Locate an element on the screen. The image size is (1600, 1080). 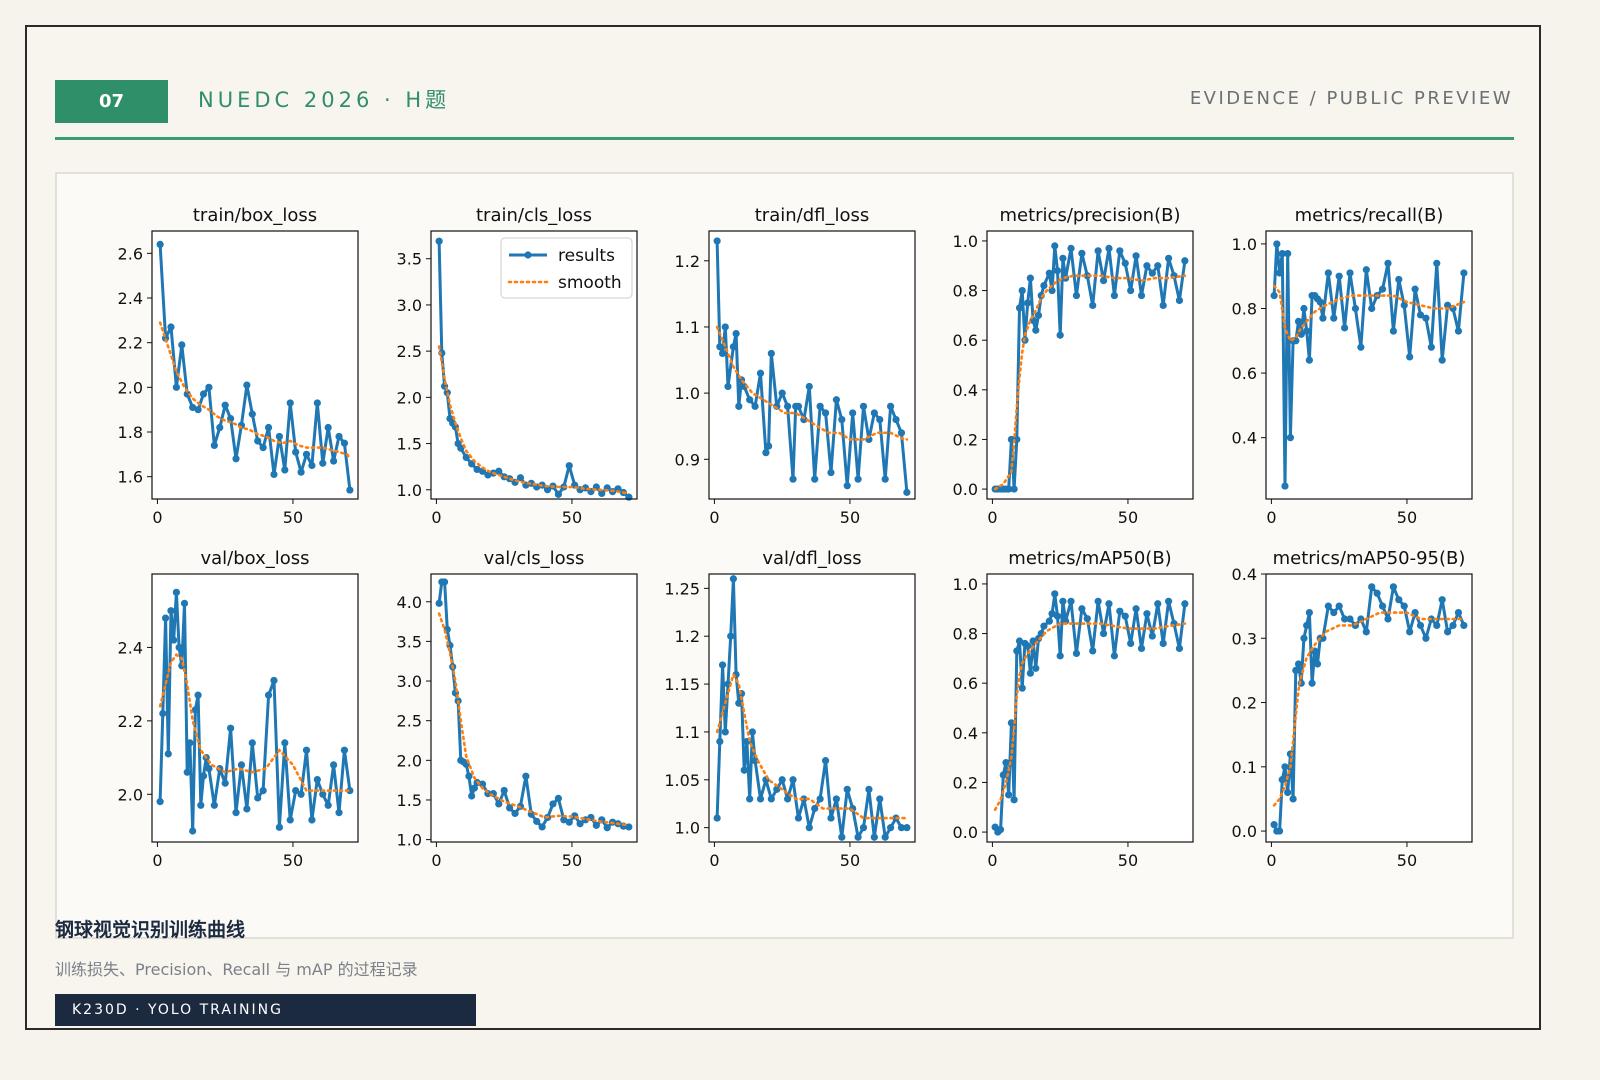
subplot-title: metrics/precision(B) is located at coordinates (1089, 215).